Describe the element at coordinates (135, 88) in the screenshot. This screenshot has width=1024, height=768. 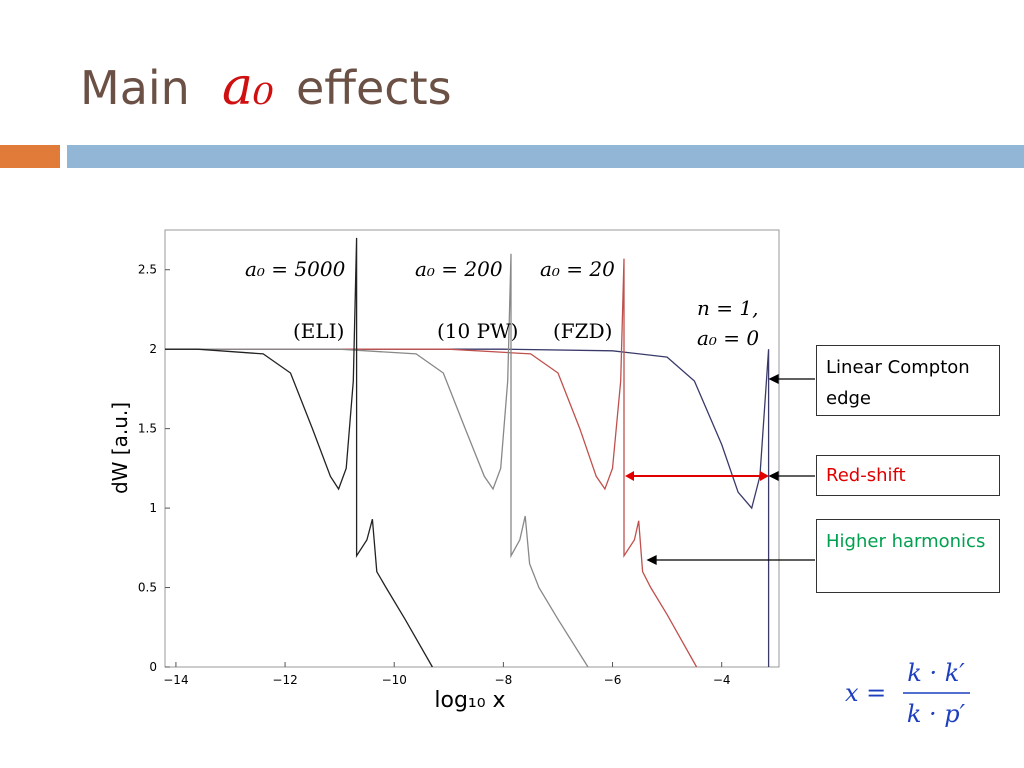
I see `title-pre: Main` at that location.